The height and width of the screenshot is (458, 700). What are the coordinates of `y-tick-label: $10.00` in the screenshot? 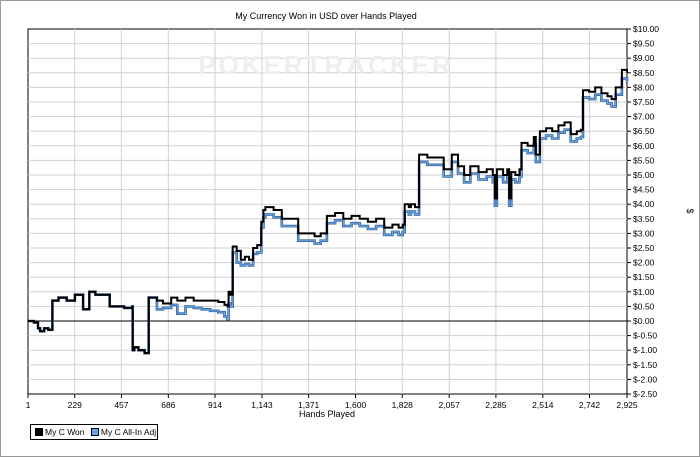 It's located at (646, 29).